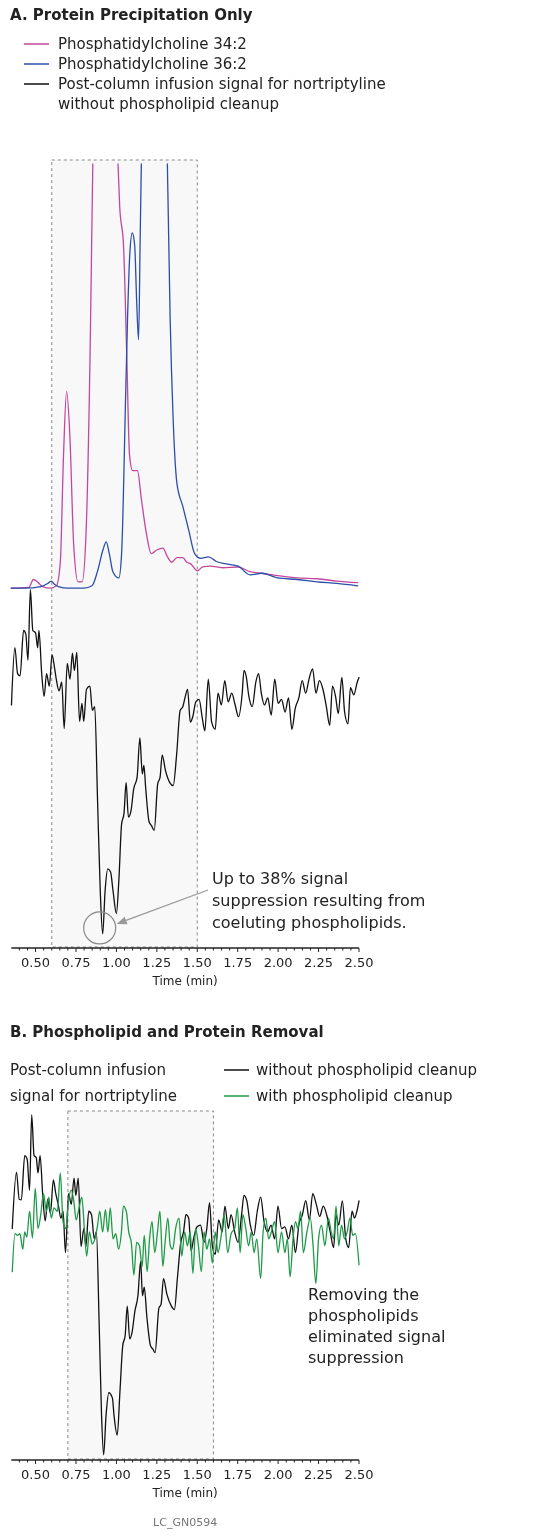 The width and height of the screenshot is (539, 1537). Describe the element at coordinates (367, 1070) in the screenshot. I see `legend-label: without phospholipid cleanup` at that location.